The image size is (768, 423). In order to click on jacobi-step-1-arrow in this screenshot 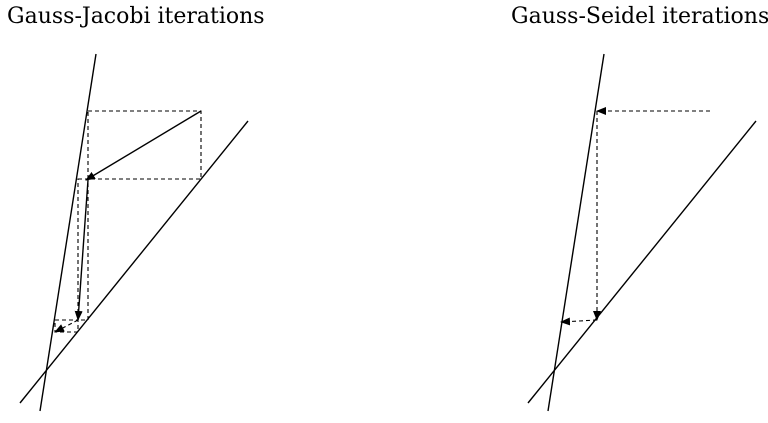, I will do `click(143, 145)`.